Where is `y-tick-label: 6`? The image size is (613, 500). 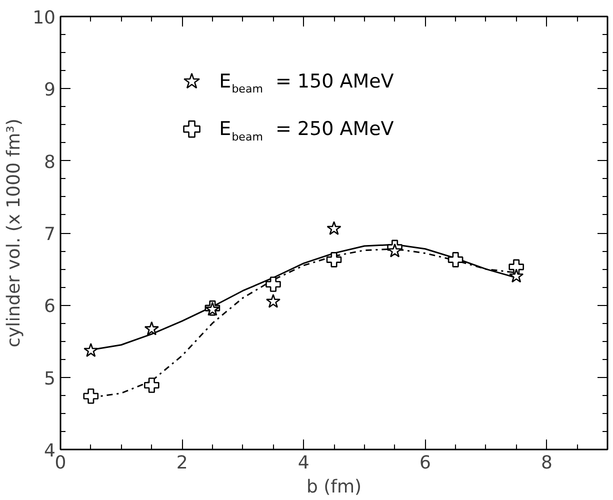 y-tick-label: 6 is located at coordinates (50, 307).